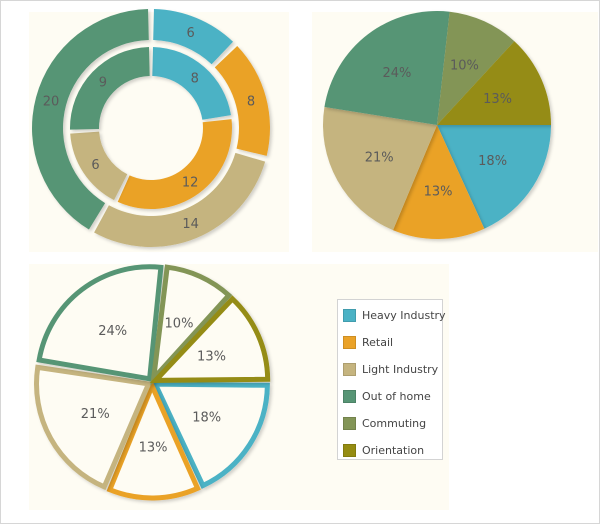 This screenshot has height=524, width=600. Describe the element at coordinates (464, 65) in the screenshot. I see `pie-label-commuting: 10%` at that location.